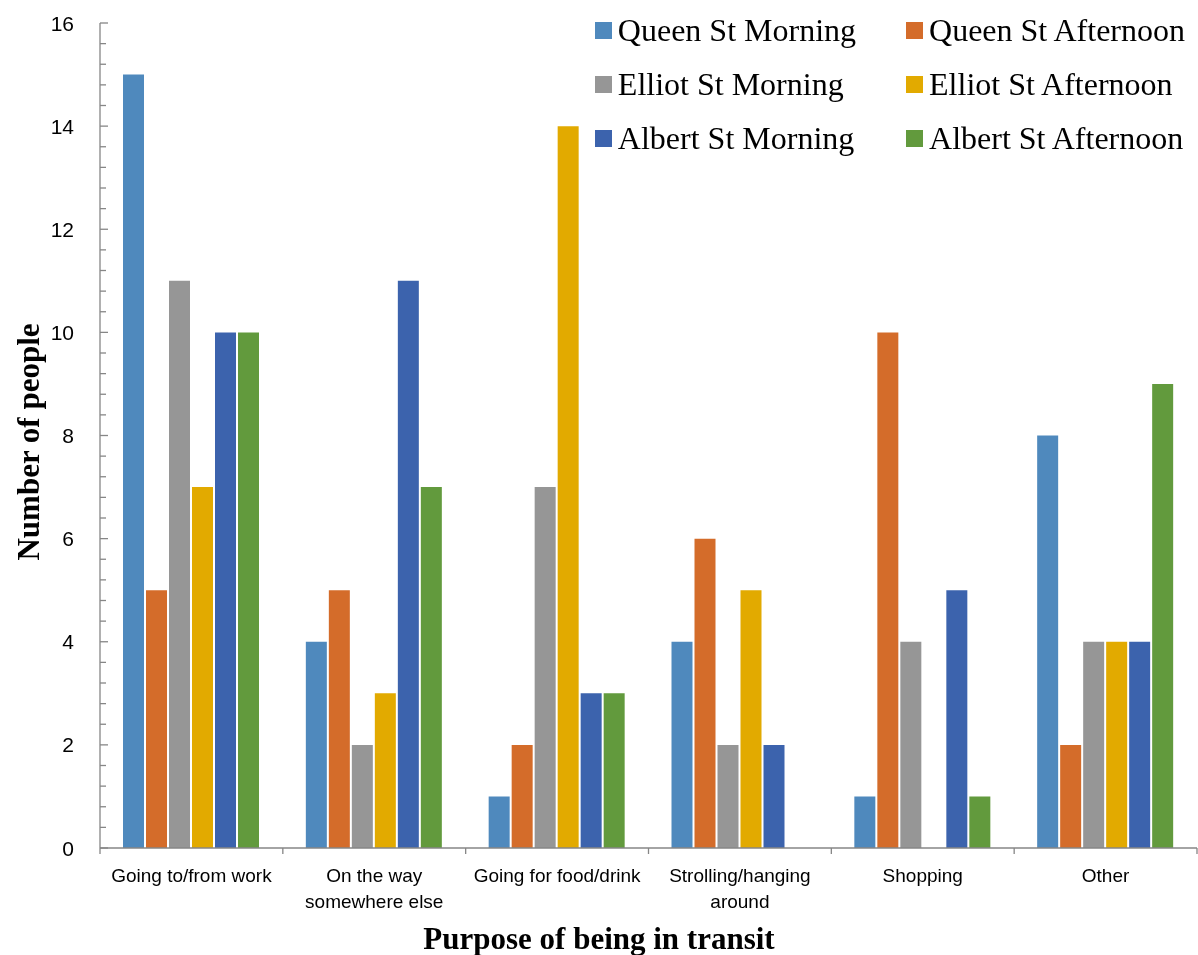 The image size is (1198, 955). What do you see at coordinates (62, 126) in the screenshot?
I see `y-tick-label: 14` at bounding box center [62, 126].